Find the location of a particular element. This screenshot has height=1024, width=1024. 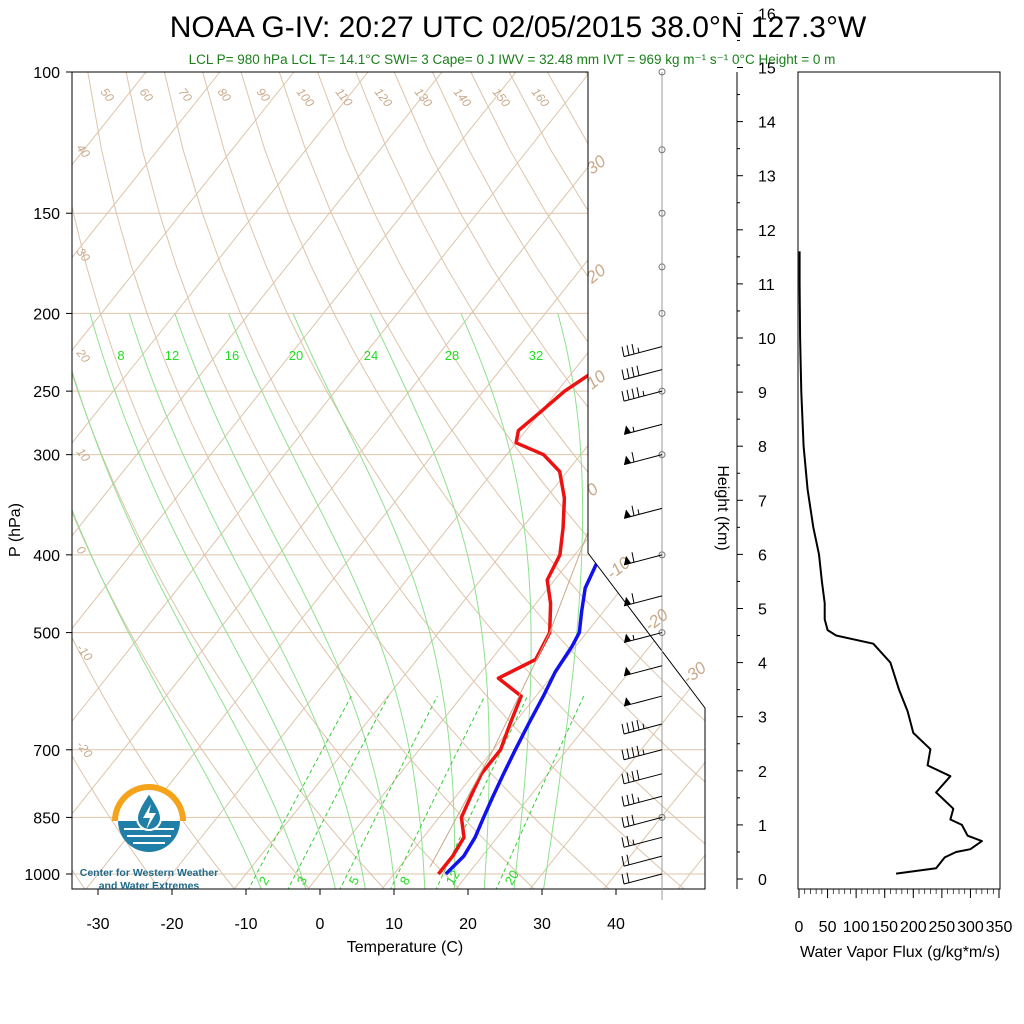

height-tick-label: 1 is located at coordinates (762, 826).